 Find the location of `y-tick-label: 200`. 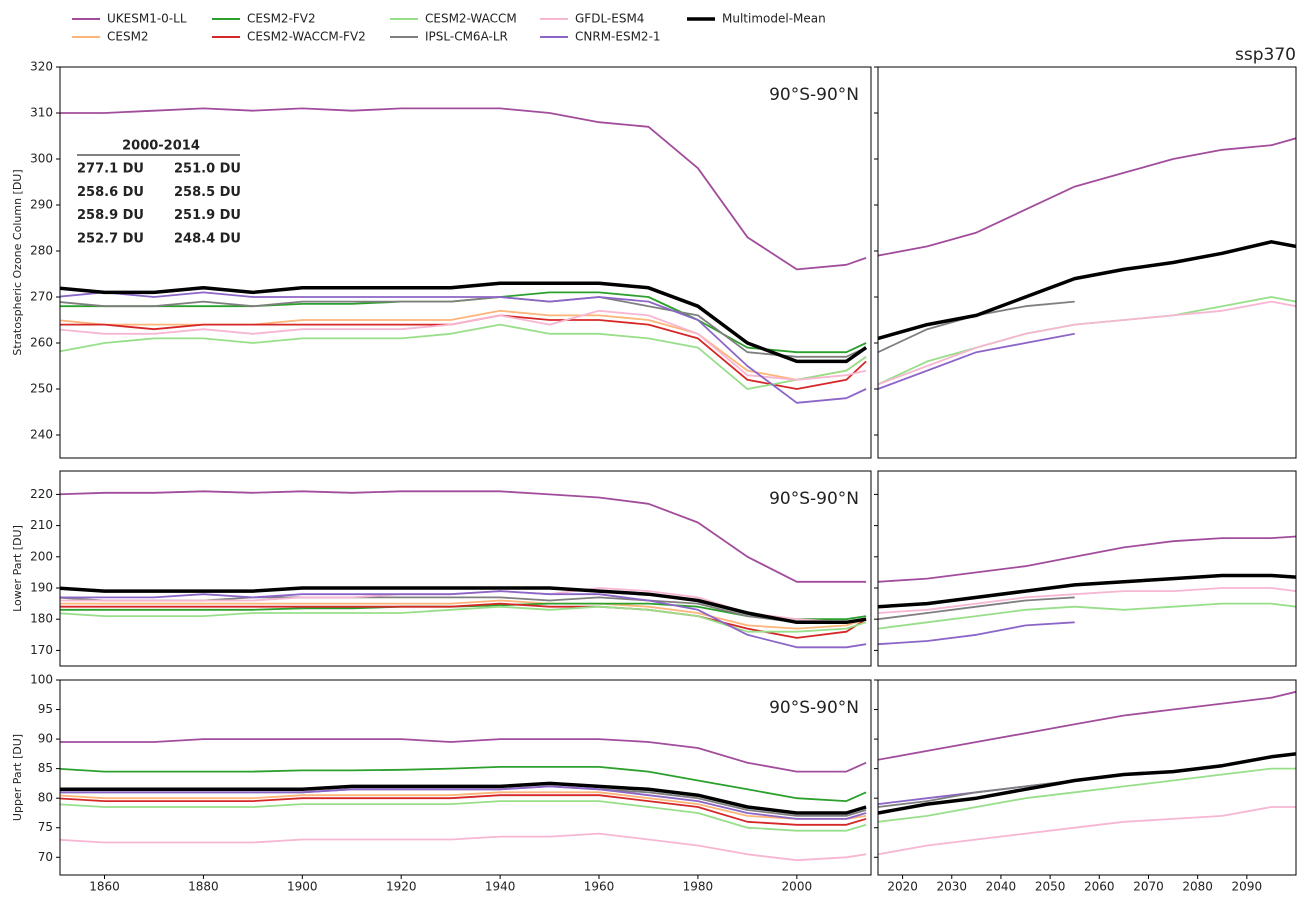

y-tick-label: 200 is located at coordinates (41, 556).